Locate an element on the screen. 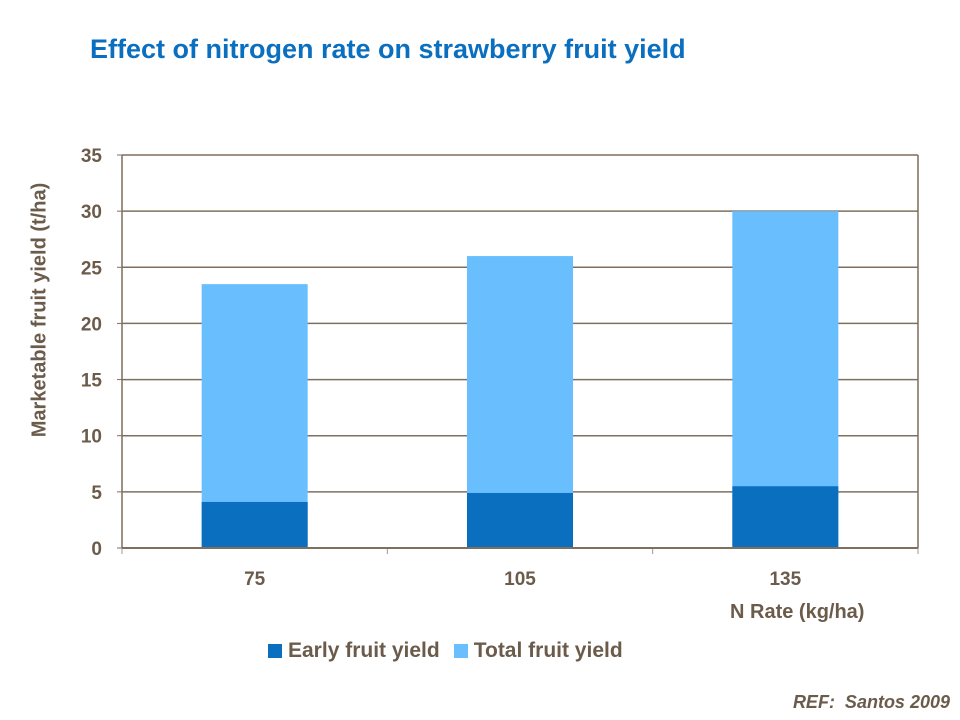 The width and height of the screenshot is (960, 720). y-axis-label: Marketable fruit yield (t/ha) is located at coordinates (39, 310).